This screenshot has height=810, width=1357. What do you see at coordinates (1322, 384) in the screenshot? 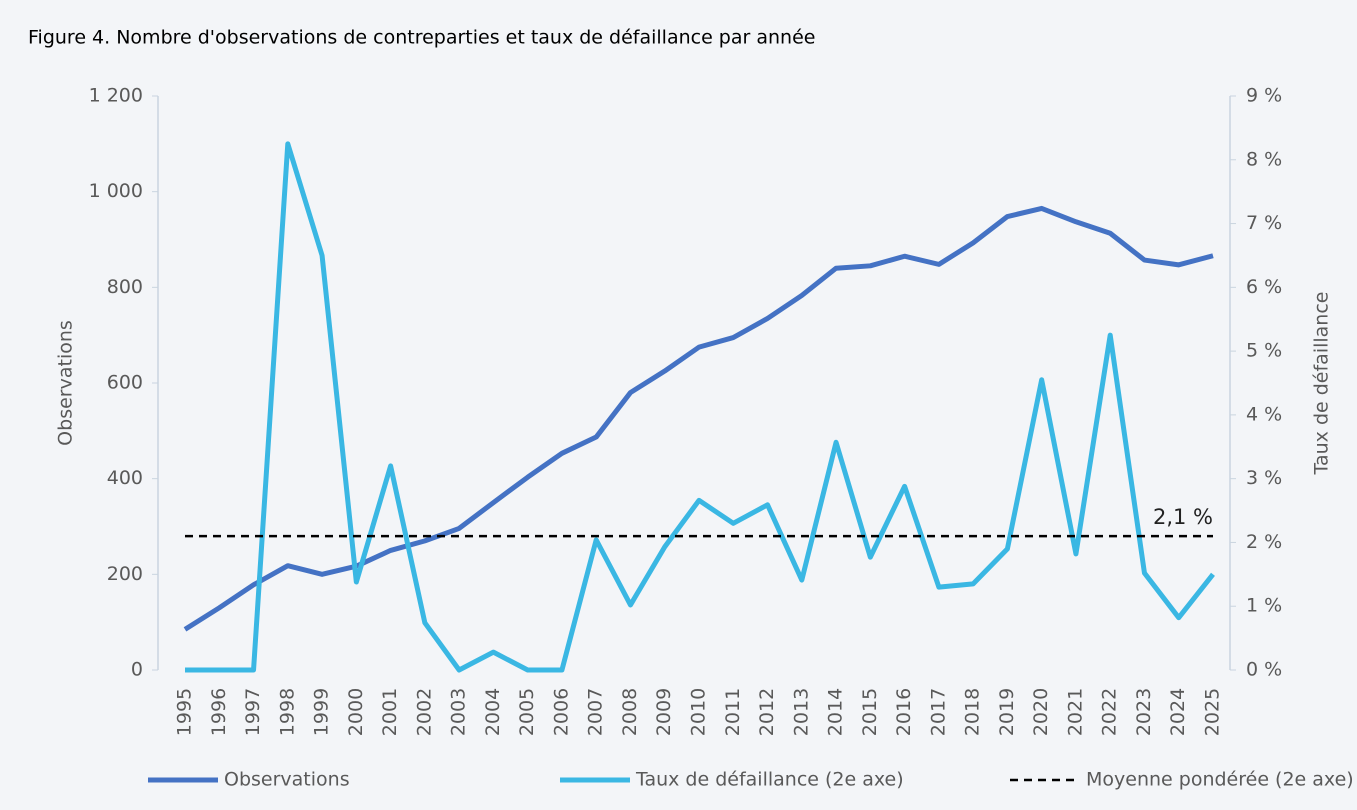
I see `y2-axis-title: Taux de défaillance` at bounding box center [1322, 384].